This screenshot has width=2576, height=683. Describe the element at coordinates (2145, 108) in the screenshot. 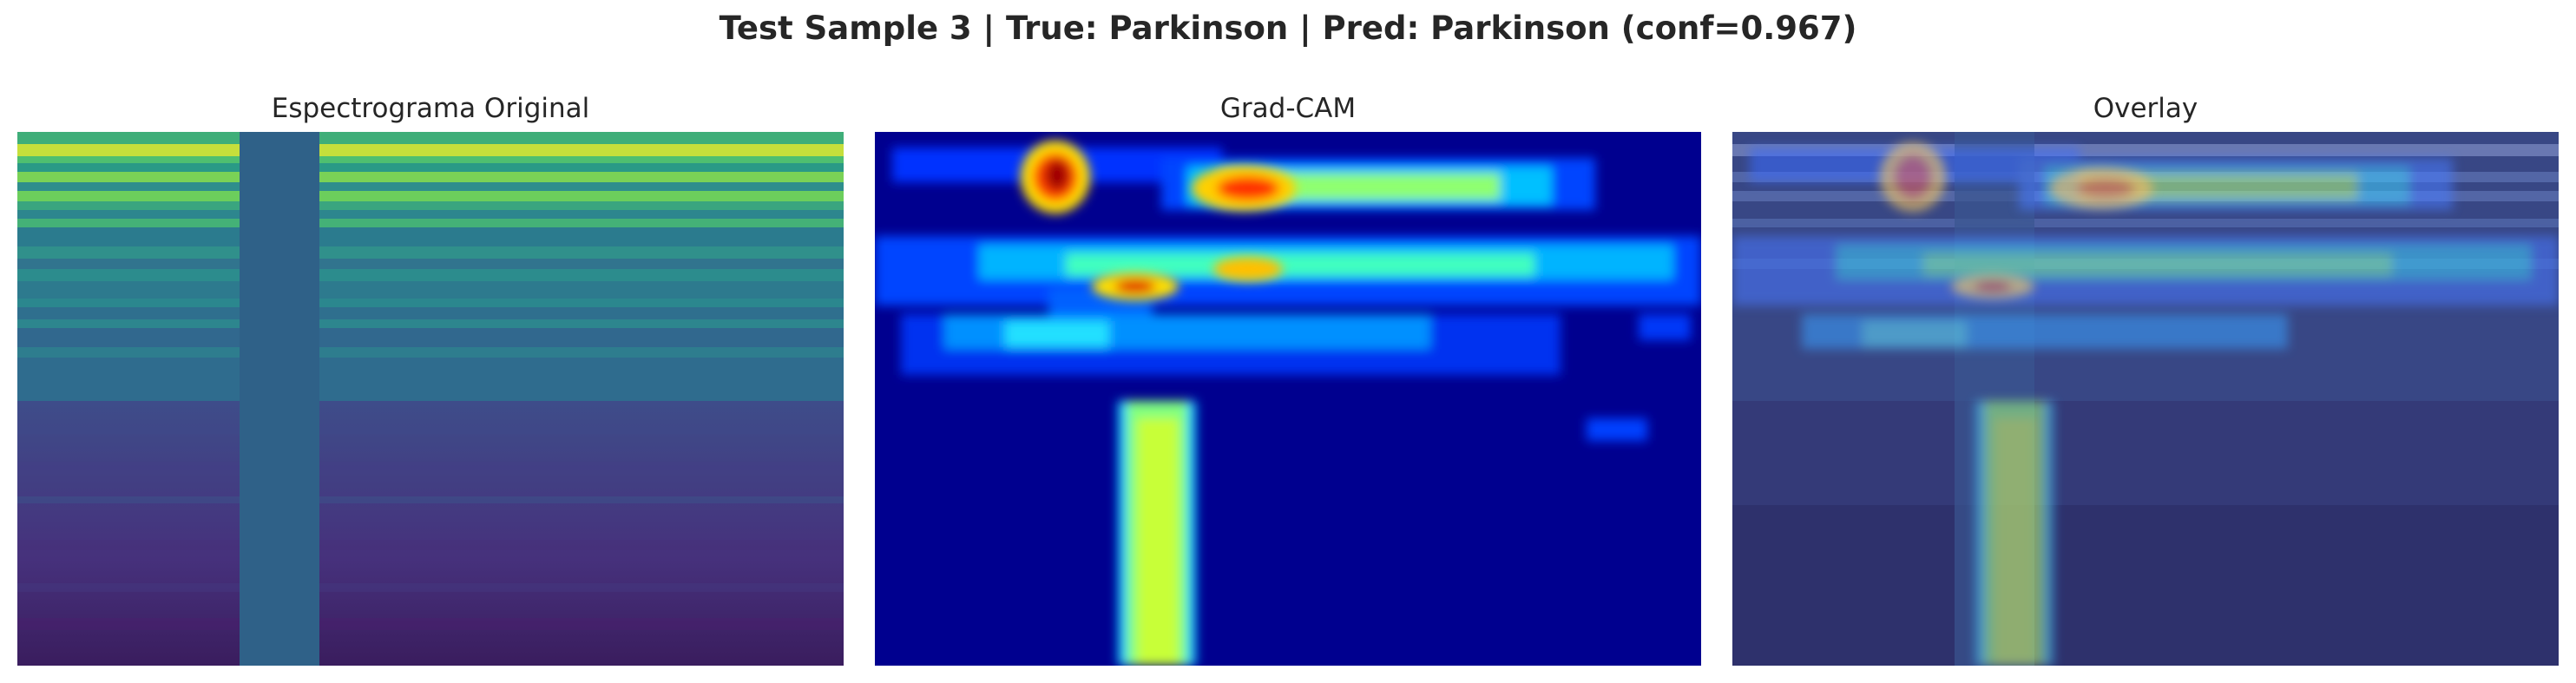

I see `overlay-panel-title: Overlay` at that location.